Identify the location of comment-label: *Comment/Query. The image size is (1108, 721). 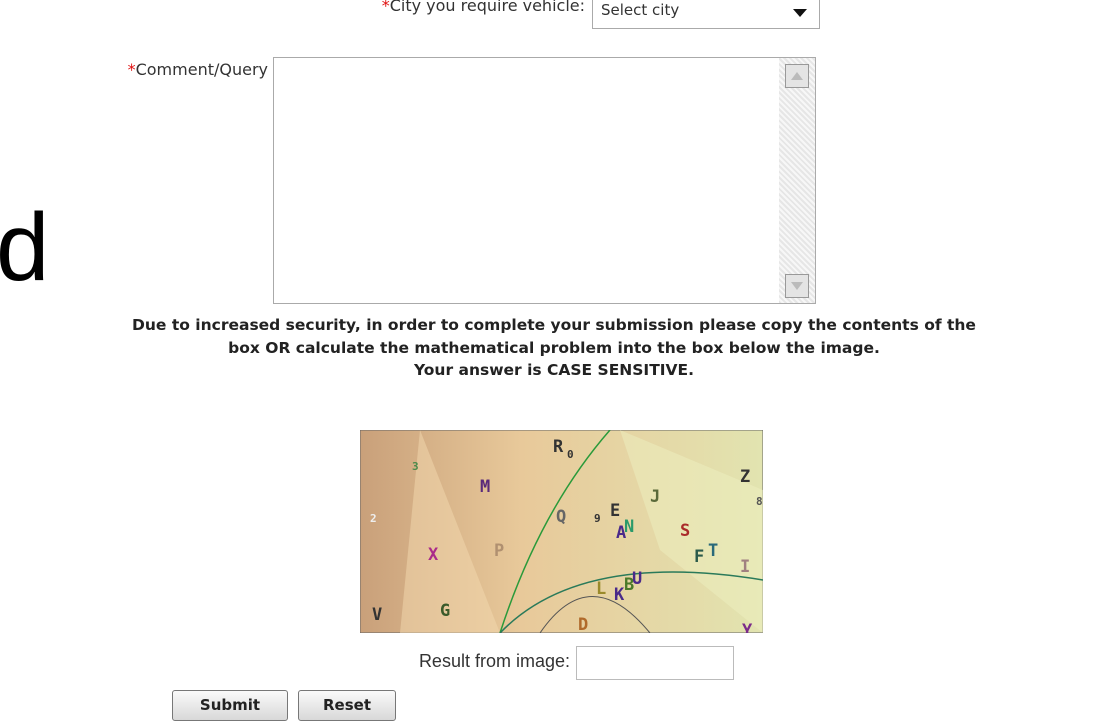
(198, 69).